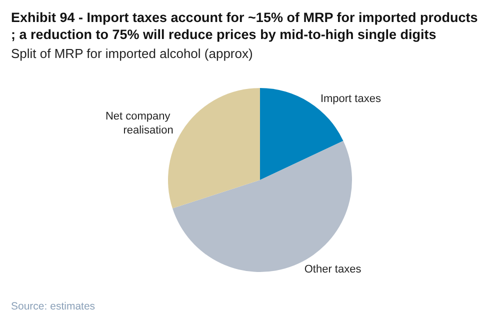 The height and width of the screenshot is (321, 482). I want to click on chart-title: Exhibit 94 - Import taxes account for ~15% of MRP for imported products; a reduction to 75% will reduce prices by mid-to-high single digits, so click(244, 26).